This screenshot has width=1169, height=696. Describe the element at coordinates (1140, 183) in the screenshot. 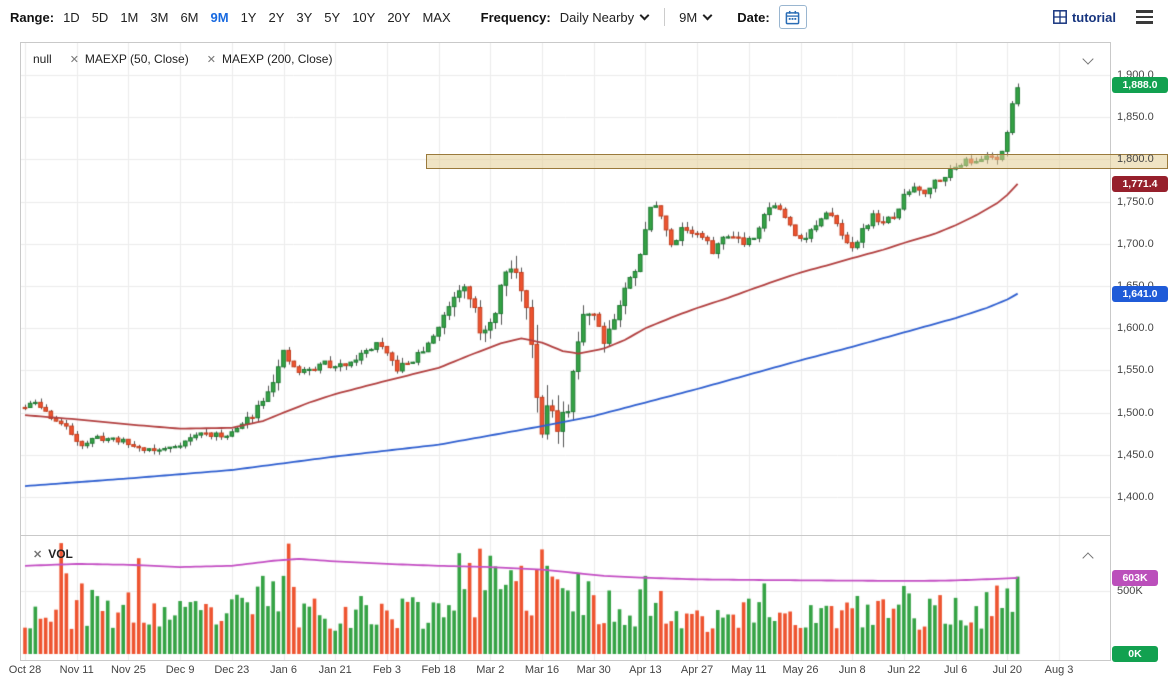

I see `ma50-value-badge: 1,771.4` at that location.